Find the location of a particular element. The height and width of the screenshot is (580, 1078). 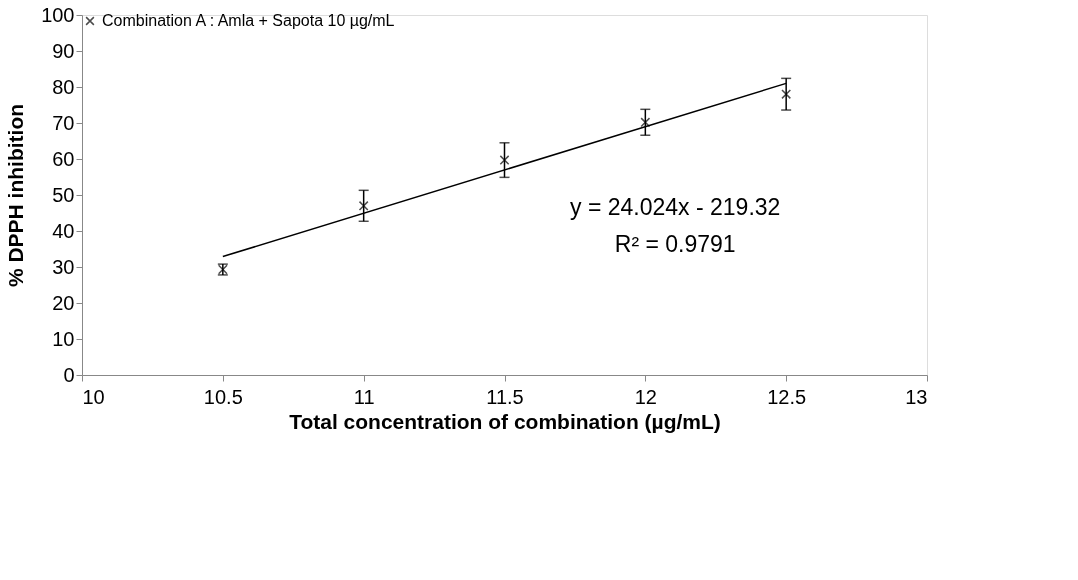

x-tick-label: 11 is located at coordinates (364, 396).